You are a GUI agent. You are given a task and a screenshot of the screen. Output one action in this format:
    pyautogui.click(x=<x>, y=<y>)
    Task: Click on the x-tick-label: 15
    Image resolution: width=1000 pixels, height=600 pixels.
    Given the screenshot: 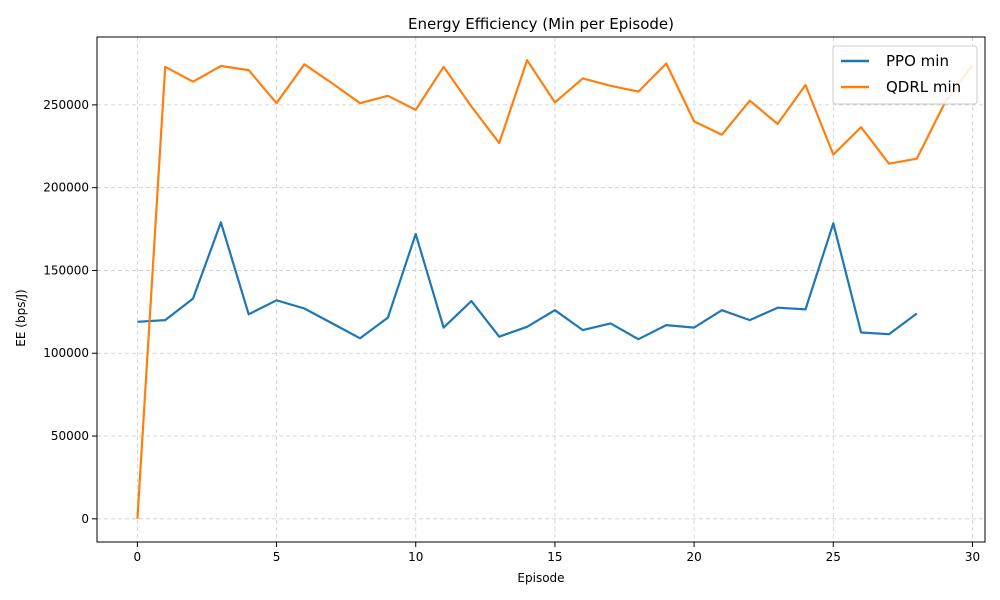 What is the action you would take?
    pyautogui.click(x=554, y=557)
    